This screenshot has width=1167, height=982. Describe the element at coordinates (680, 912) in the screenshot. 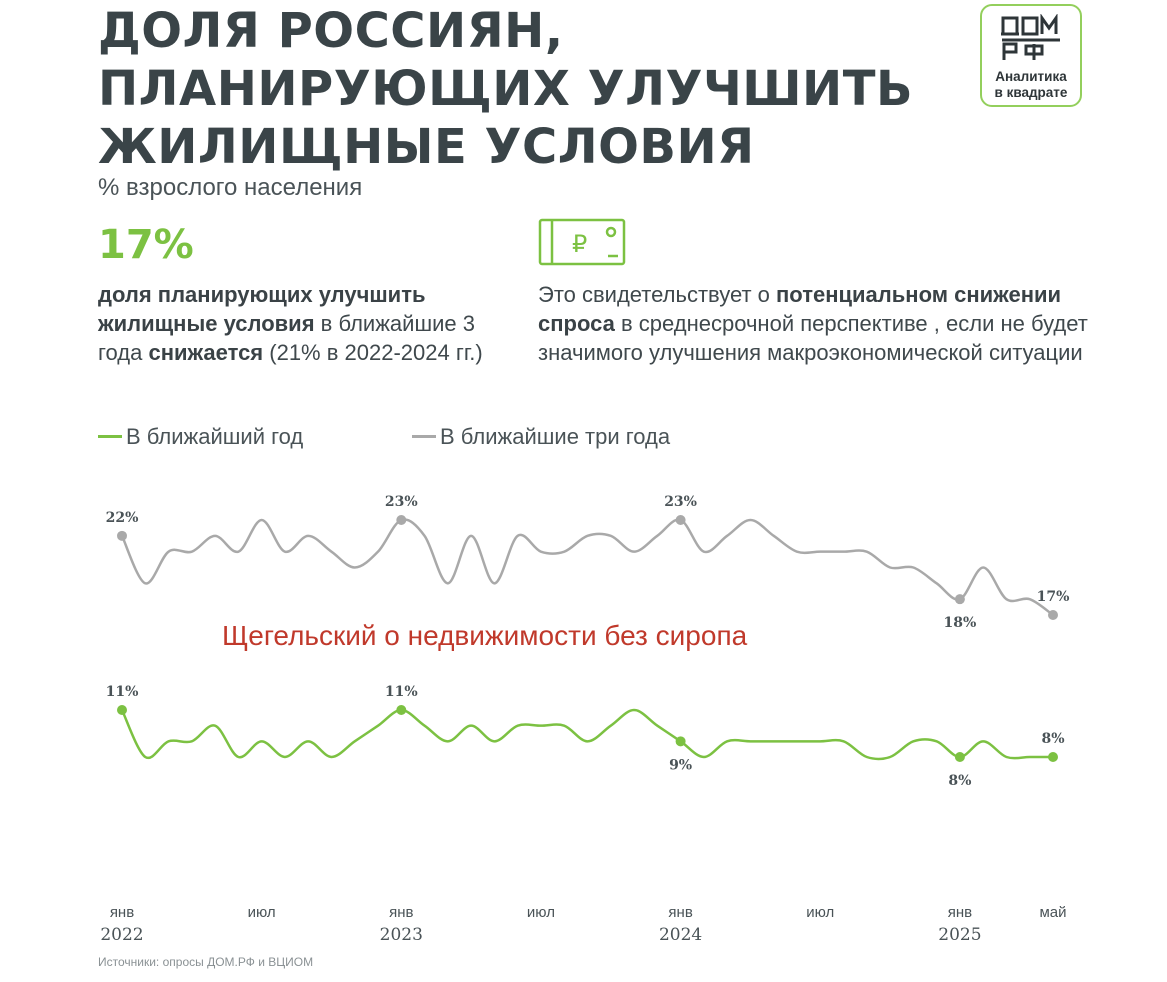

I see `x-tick-label-4: янв` at that location.